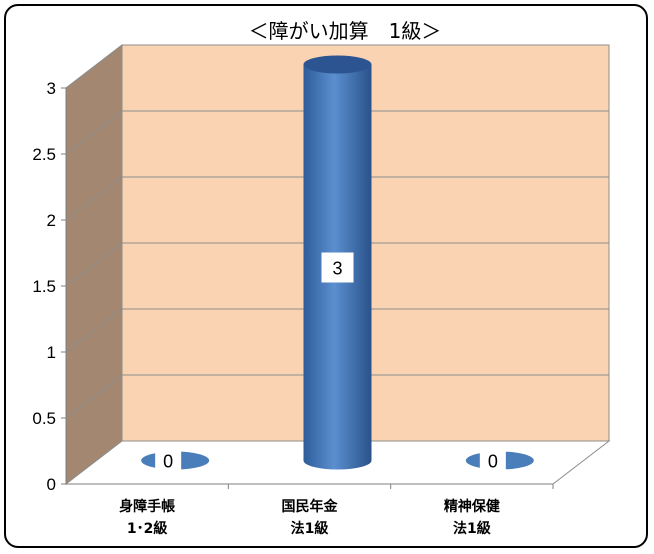 This screenshot has width=654, height=554. I want to click on x-tick-label: 身障手帳, so click(147, 506).